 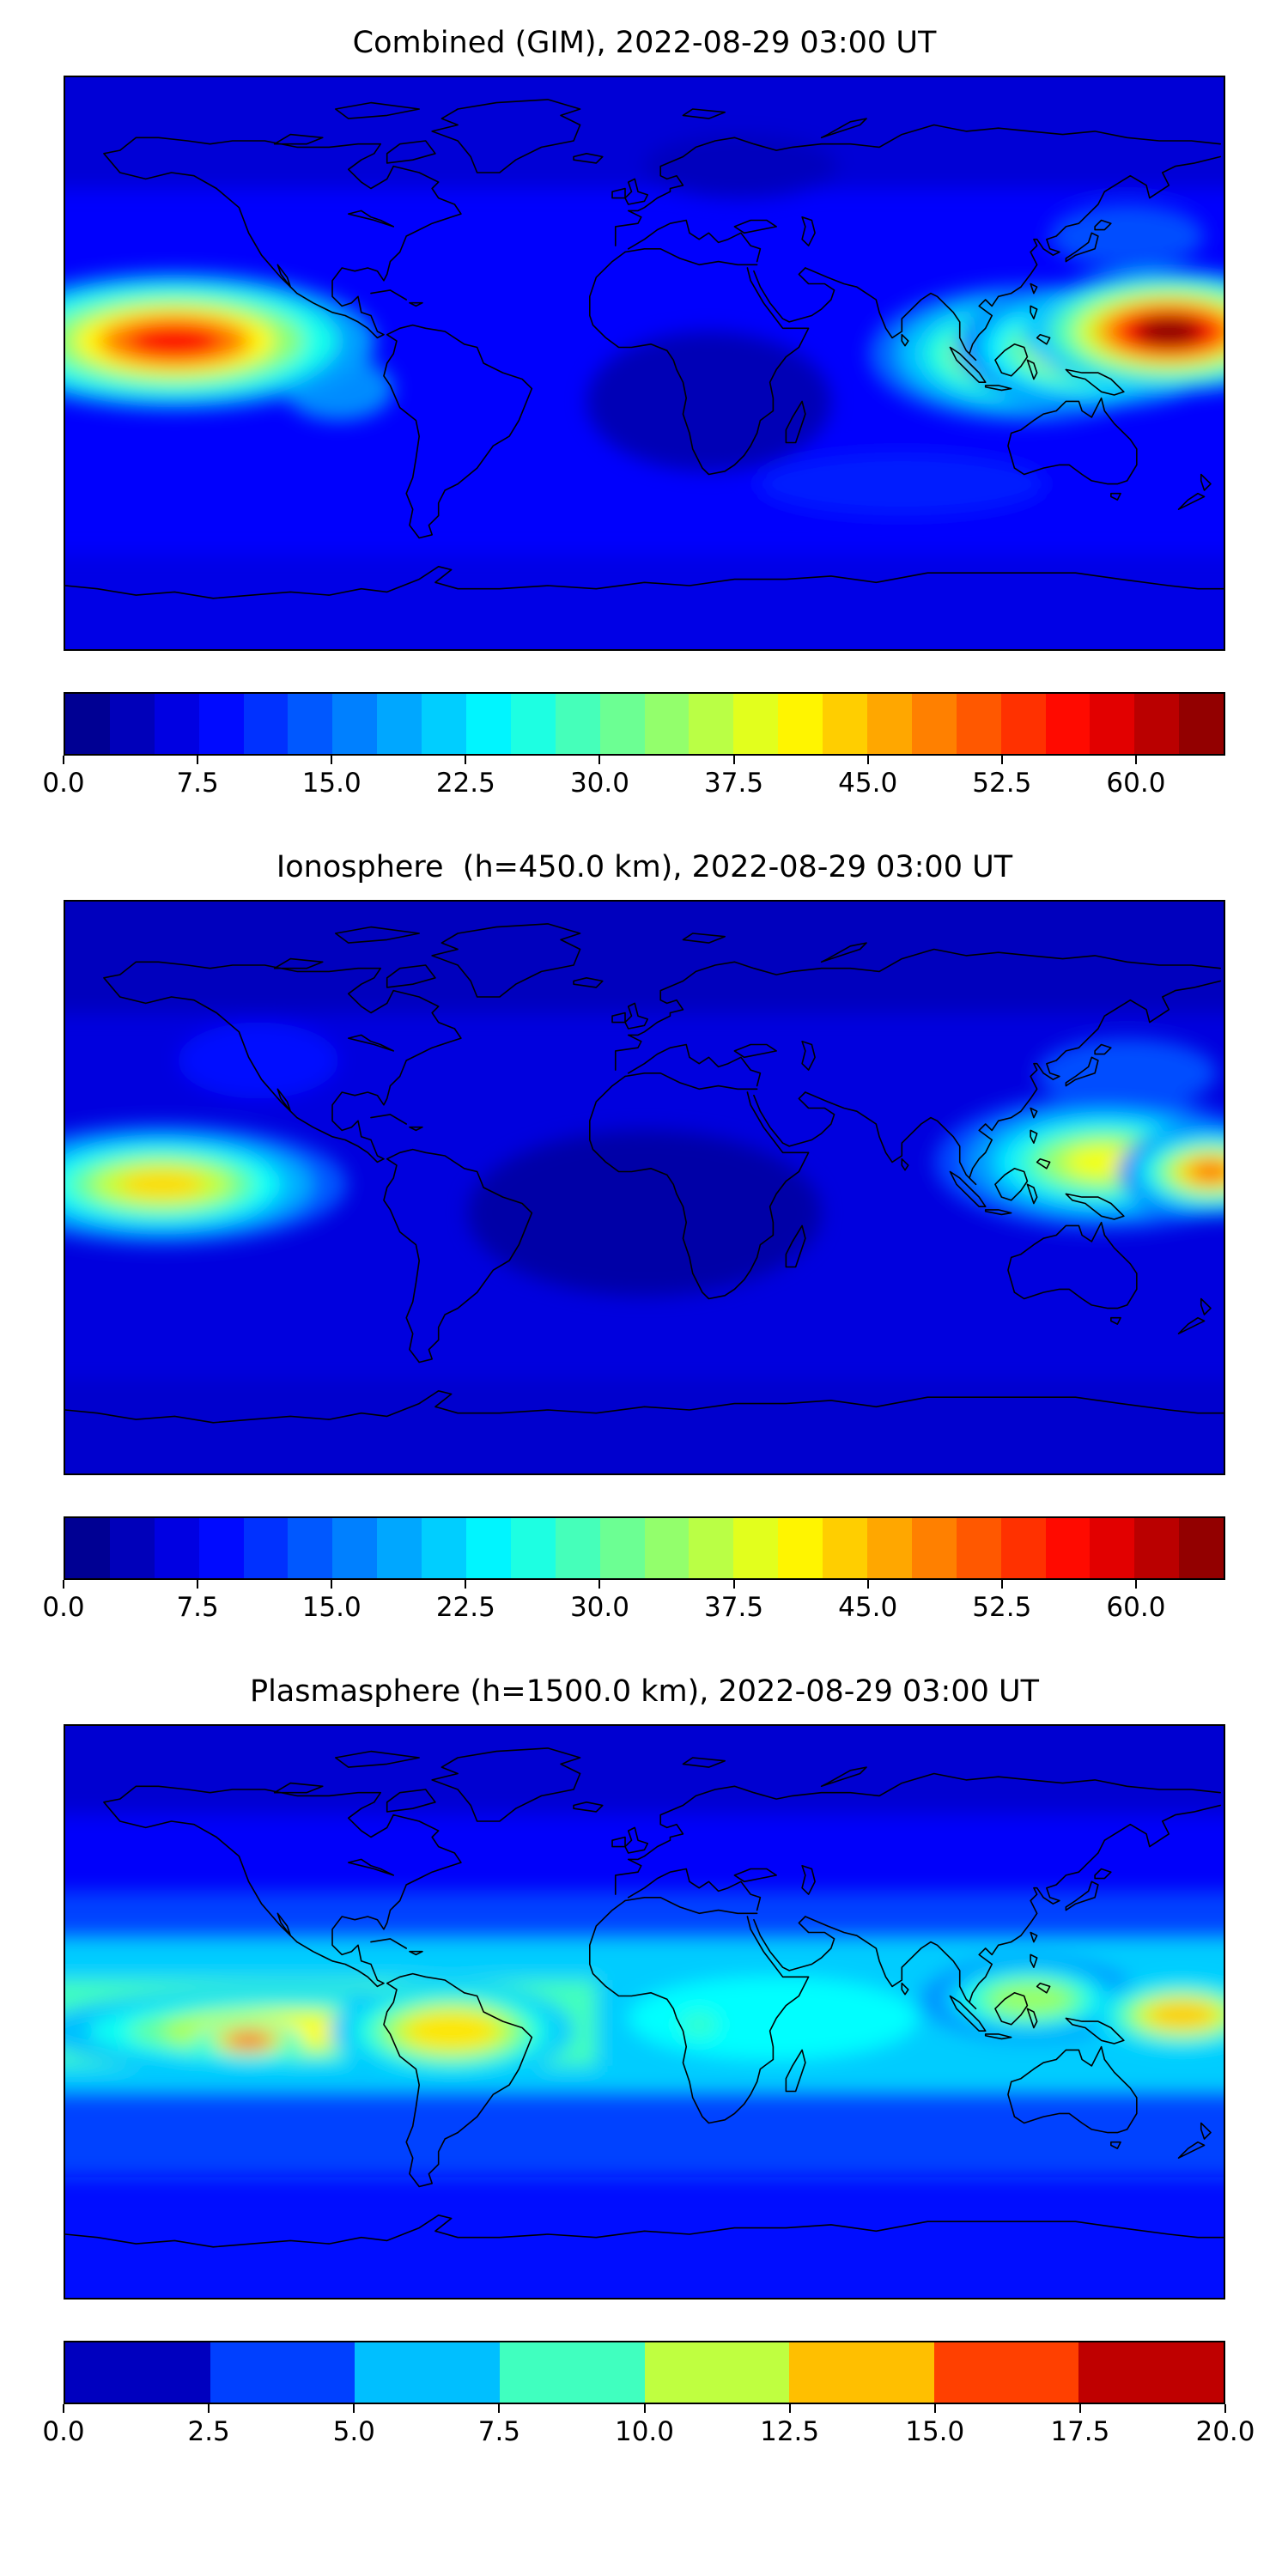 I want to click on colorbar-tick-label: 20.0, so click(x=1225, y=2431).